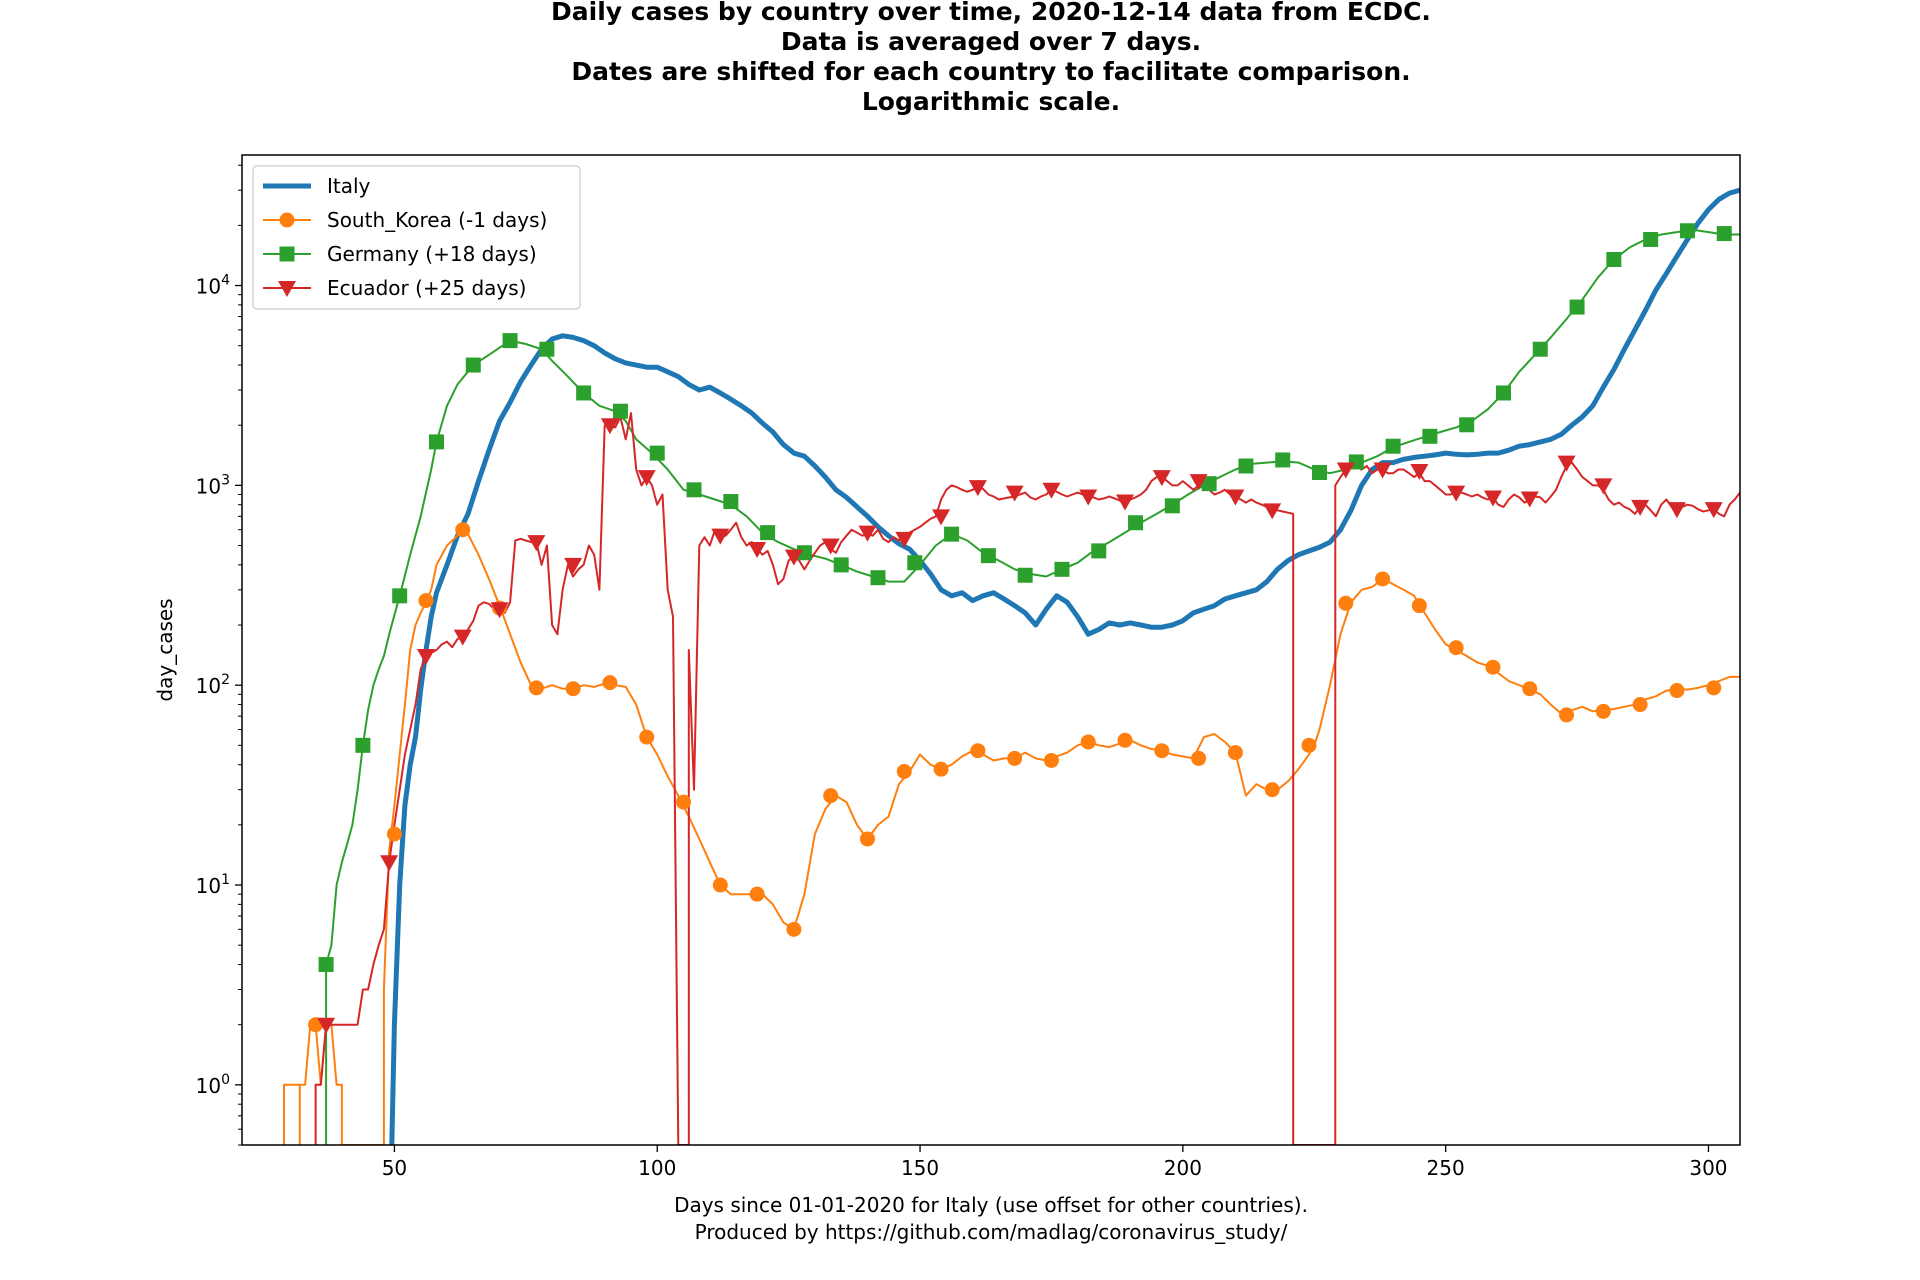 This screenshot has width=1920, height=1280. What do you see at coordinates (991, 41) in the screenshot?
I see `title-line-2: Data is averaged over 7 days.` at bounding box center [991, 41].